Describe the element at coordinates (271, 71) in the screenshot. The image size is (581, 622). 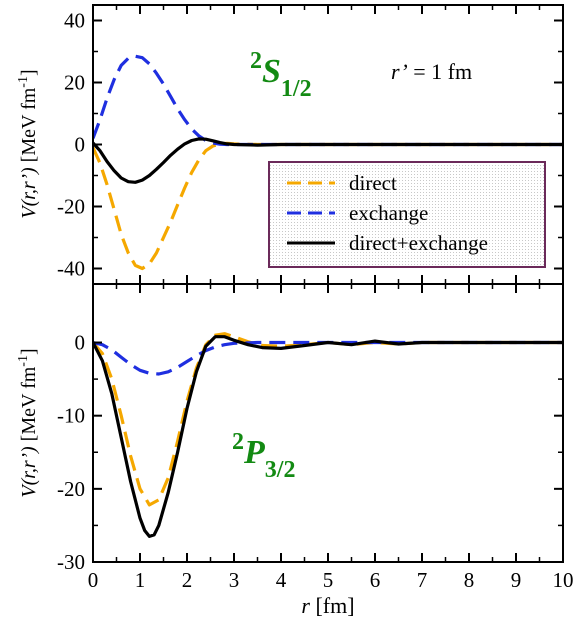
I see `top-state-main: S` at that location.